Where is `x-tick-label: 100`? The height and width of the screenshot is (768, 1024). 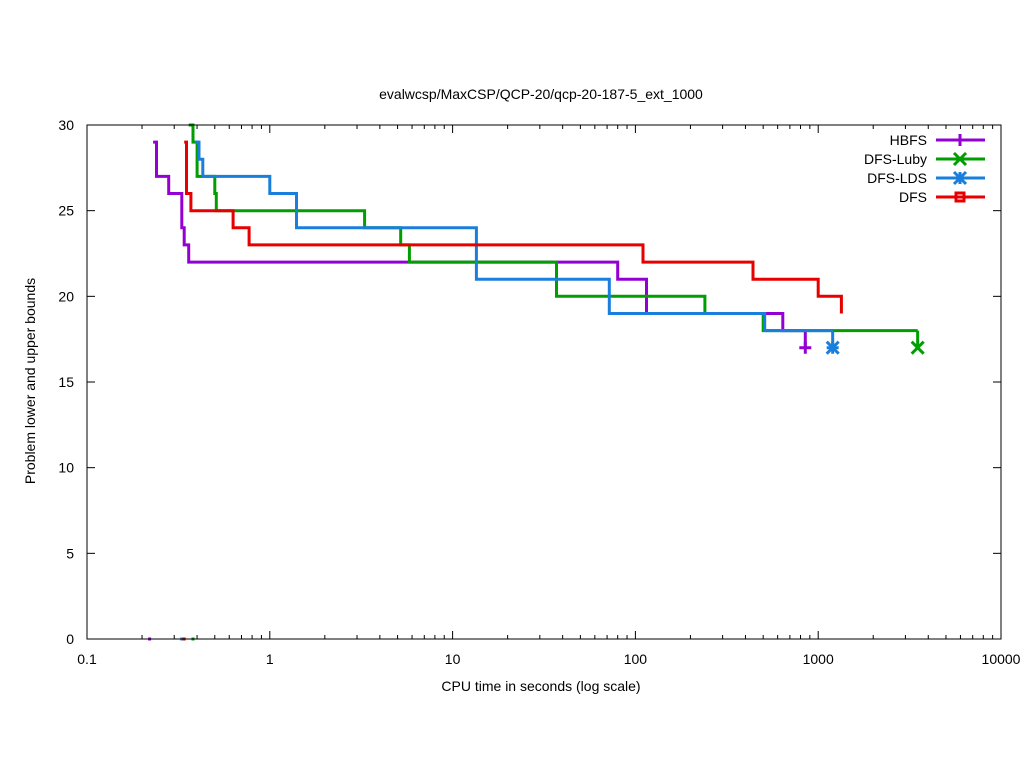
x-tick-label: 100 is located at coordinates (636, 659).